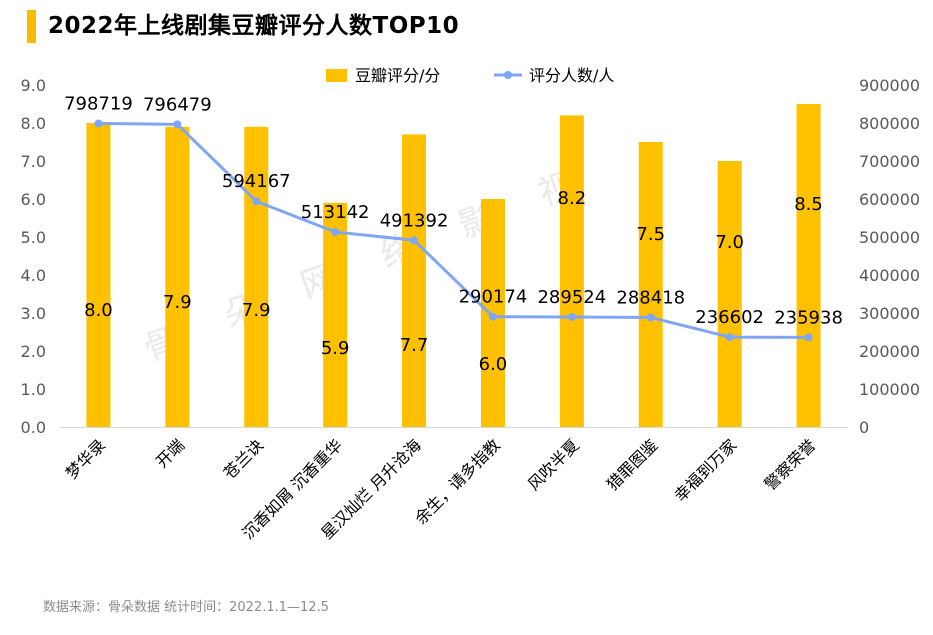  I want to click on left-tick-label: 3.0, so click(33, 313).